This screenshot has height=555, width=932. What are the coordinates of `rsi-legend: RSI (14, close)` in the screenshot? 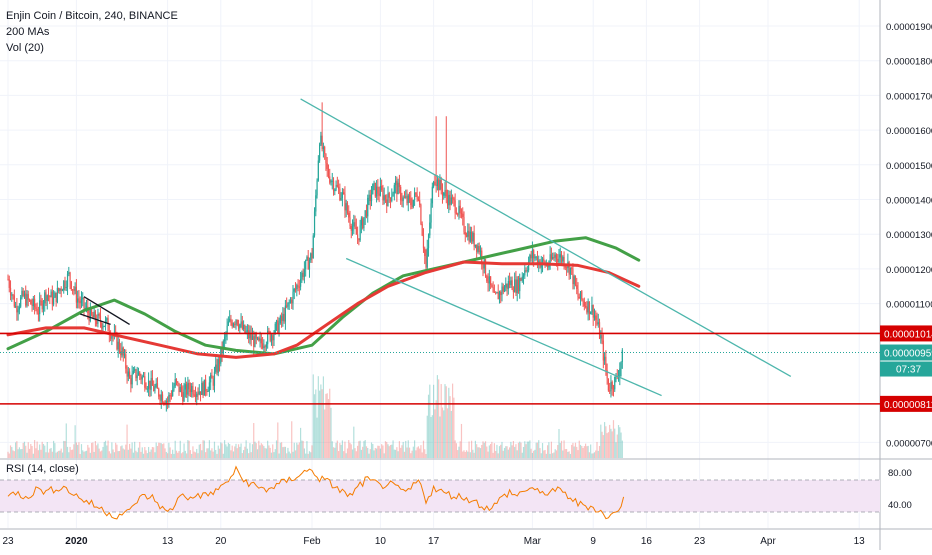 It's located at (42, 469).